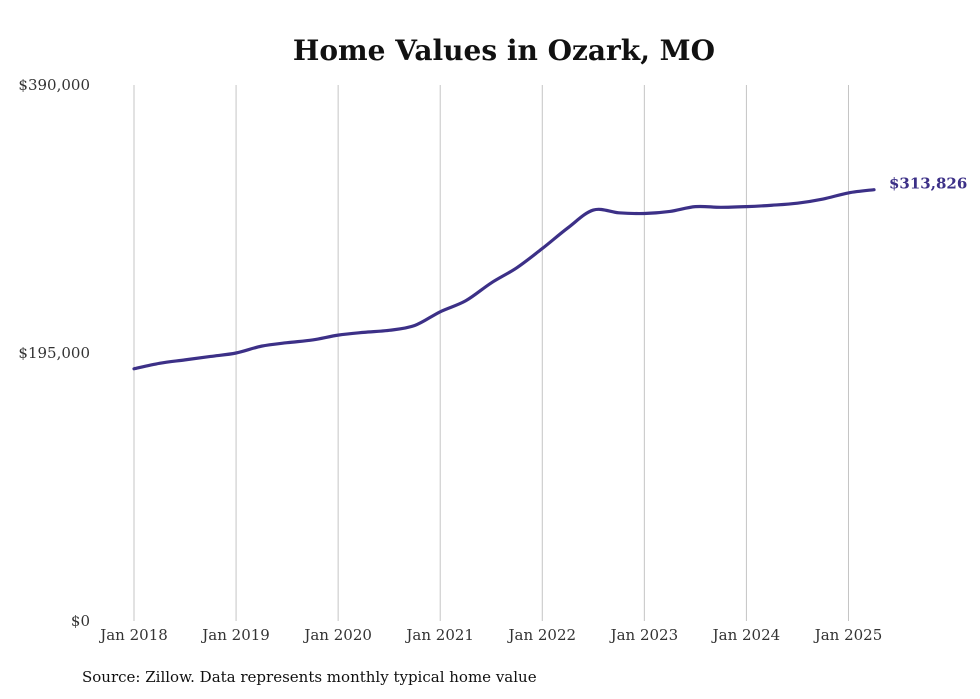 The image size is (980, 699). What do you see at coordinates (133, 635) in the screenshot?
I see `x-tick-label: Jan 2018` at bounding box center [133, 635].